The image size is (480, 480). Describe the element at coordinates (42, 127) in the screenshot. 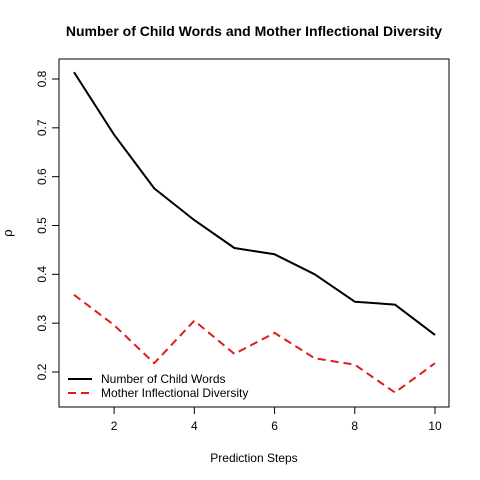

I see `y-tick-label: 0.7` at that location.